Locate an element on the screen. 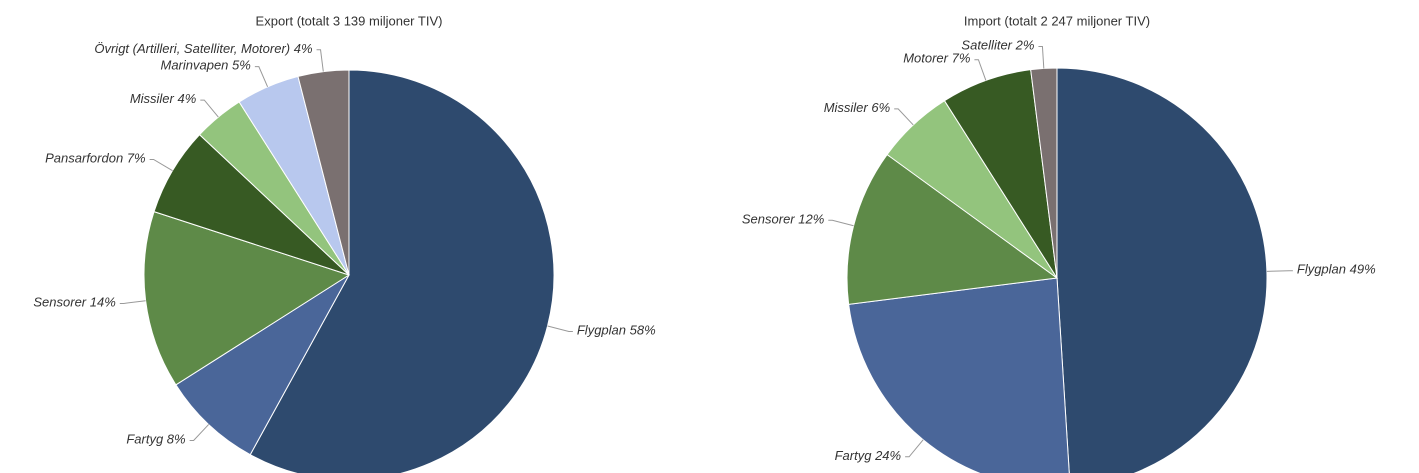 The image size is (1419, 473). slice-category: Motorer is located at coordinates (925, 58).